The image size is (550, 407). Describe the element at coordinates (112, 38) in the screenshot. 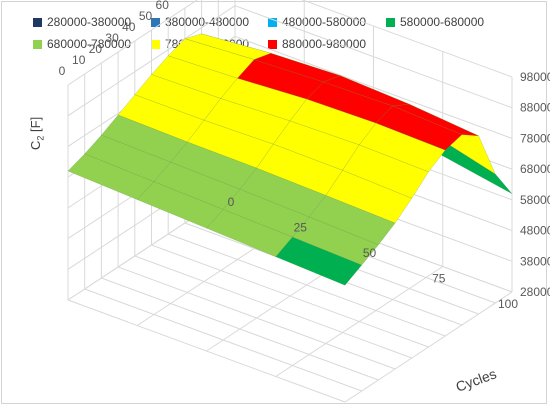

I see `soc-tick-label: 30` at that location.